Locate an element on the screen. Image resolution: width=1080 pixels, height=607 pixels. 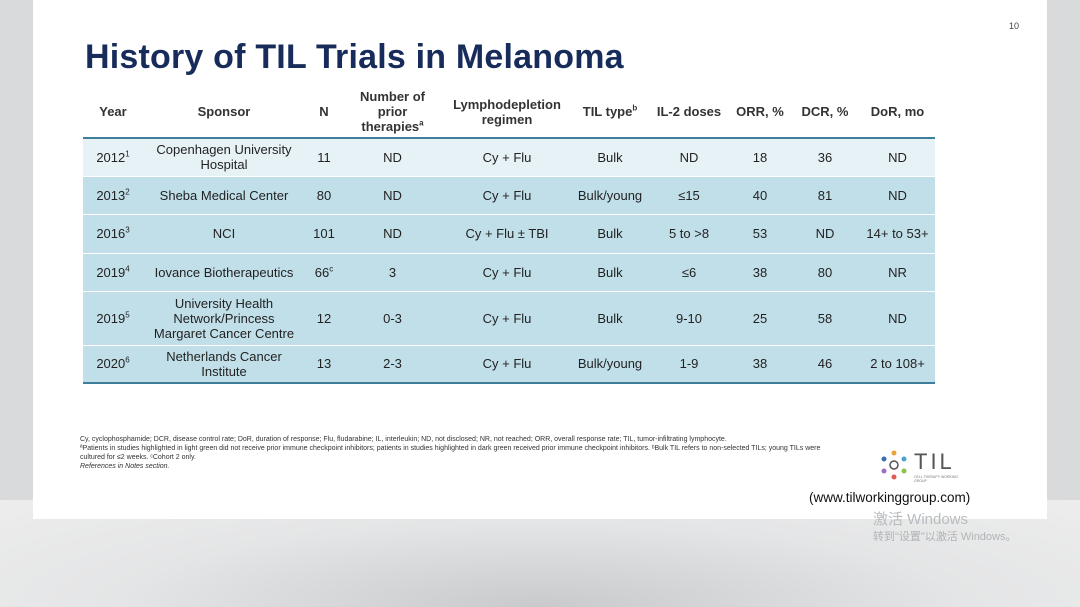
cell-dcr: 46 is located at coordinates (825, 364).